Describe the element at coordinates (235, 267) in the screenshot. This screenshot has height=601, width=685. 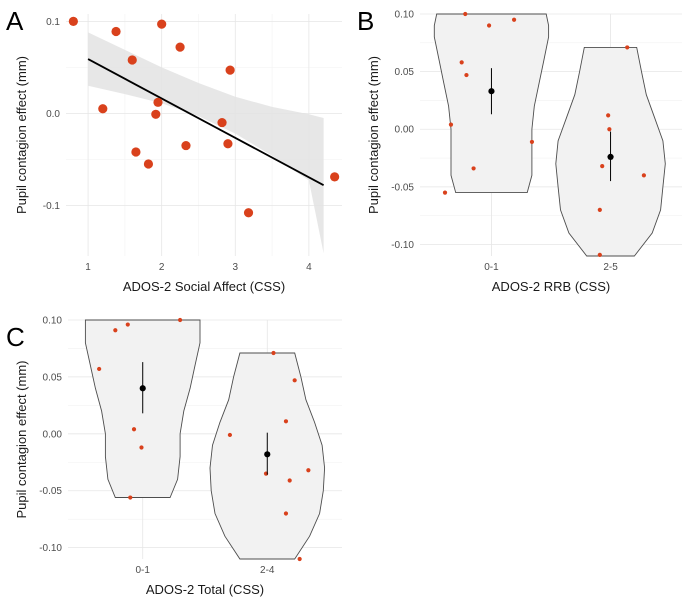
I see `x-tick-label: 3` at that location.